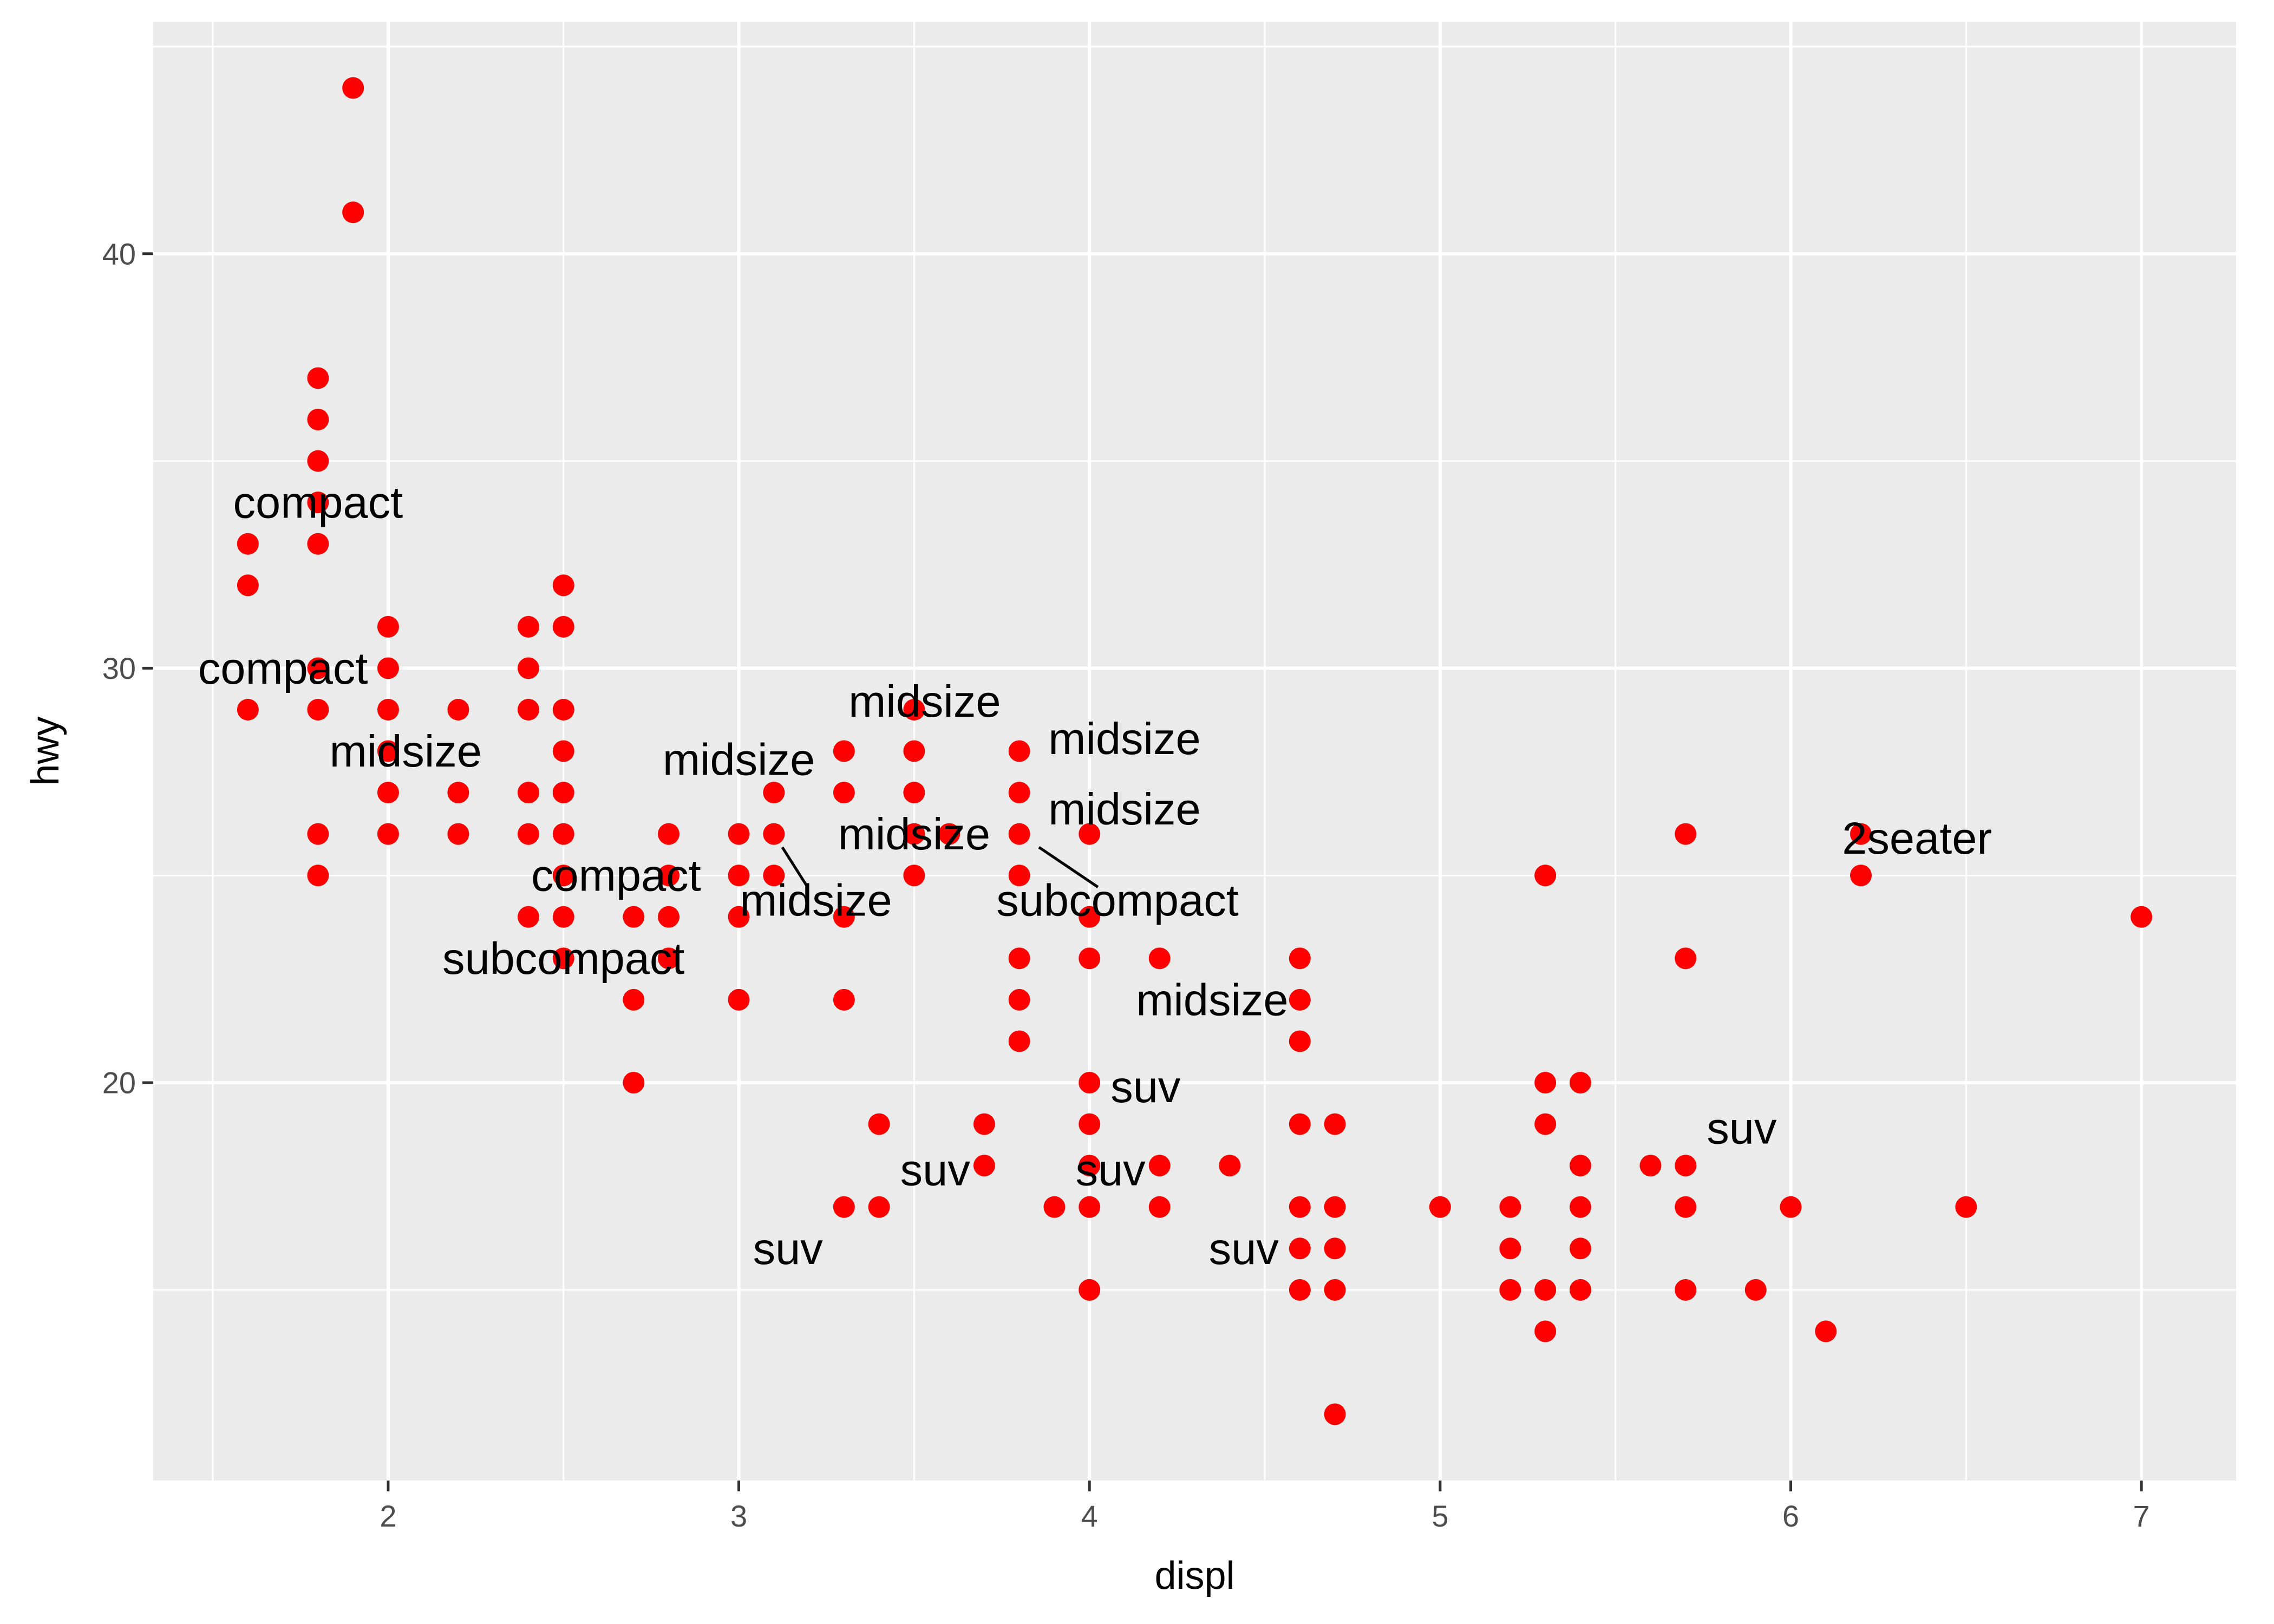 The height and width of the screenshot is (1624, 2274). I want to click on y-axis-title: hwy, so click(46, 750).